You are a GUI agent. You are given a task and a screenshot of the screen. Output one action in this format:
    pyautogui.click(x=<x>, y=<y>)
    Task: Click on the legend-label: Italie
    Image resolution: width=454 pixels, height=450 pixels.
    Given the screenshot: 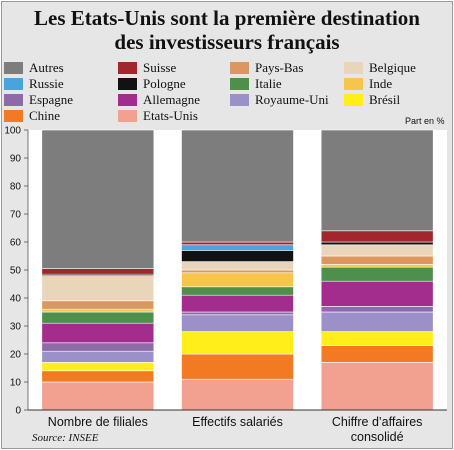 What is the action you would take?
    pyautogui.click(x=268, y=83)
    